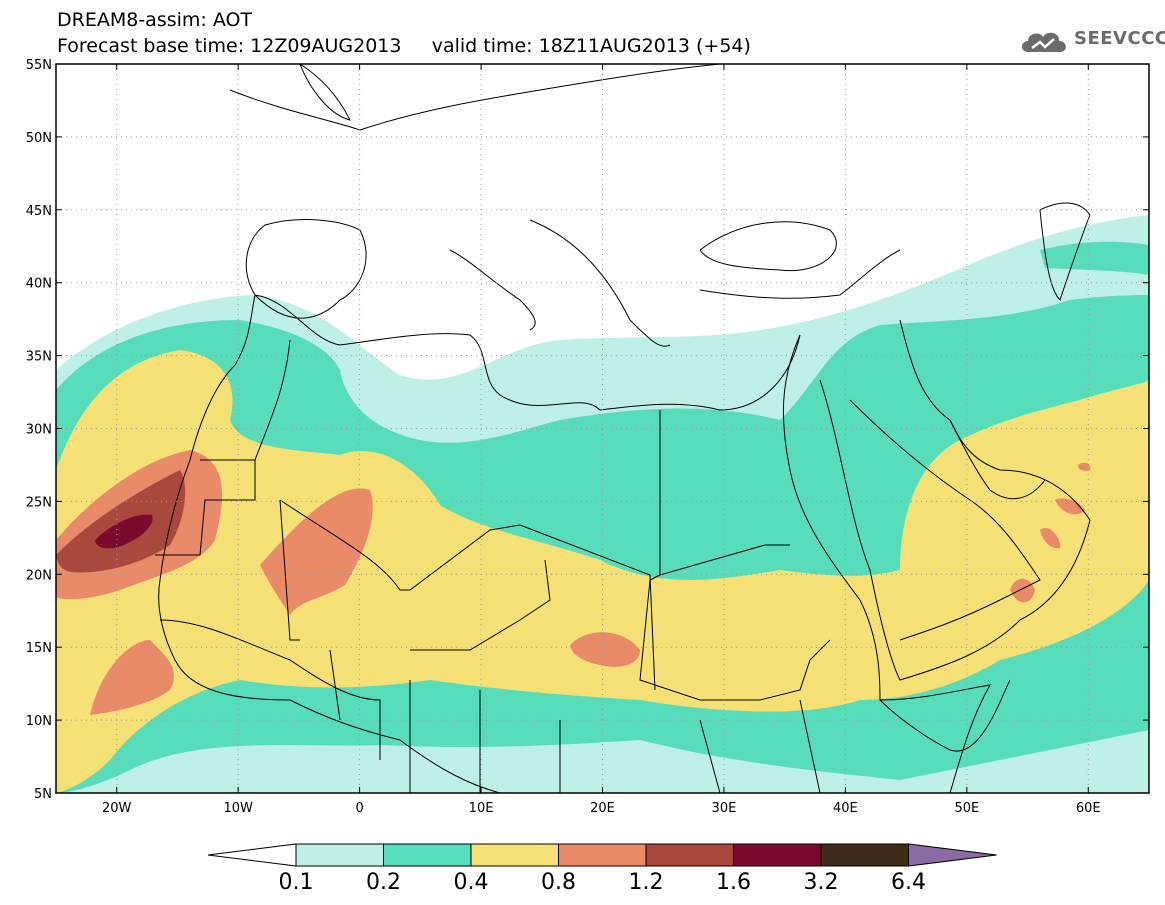  I want to click on lat-label: 55N, so click(39, 65).